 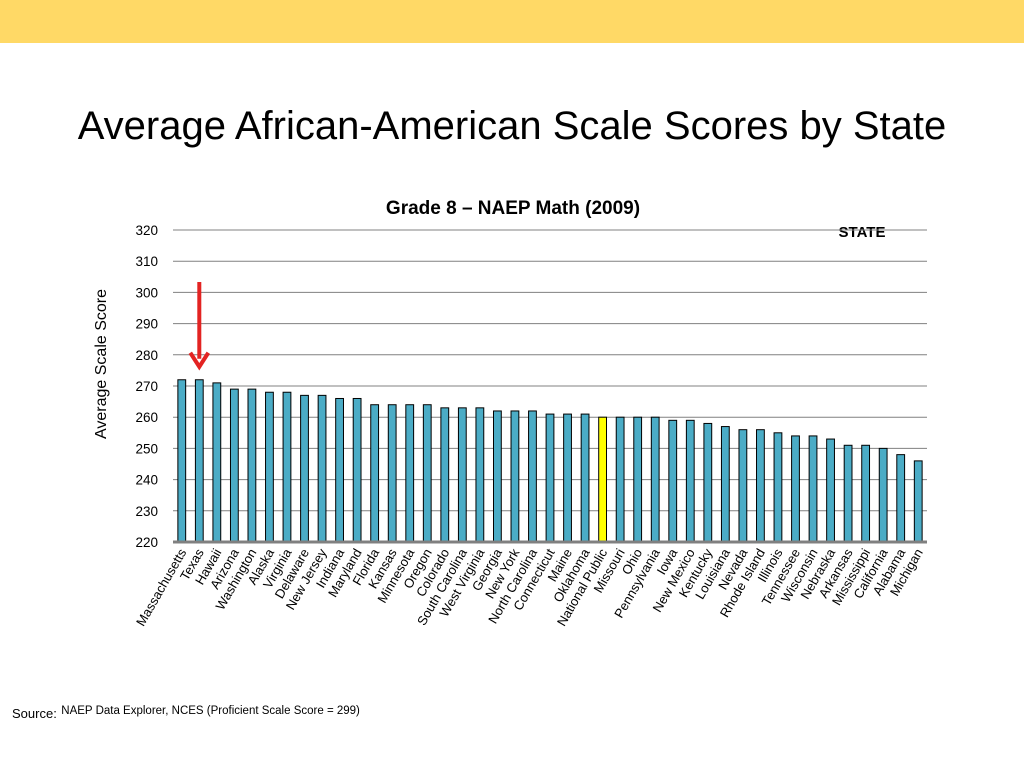 I want to click on bar-delaware, so click(x=304, y=468).